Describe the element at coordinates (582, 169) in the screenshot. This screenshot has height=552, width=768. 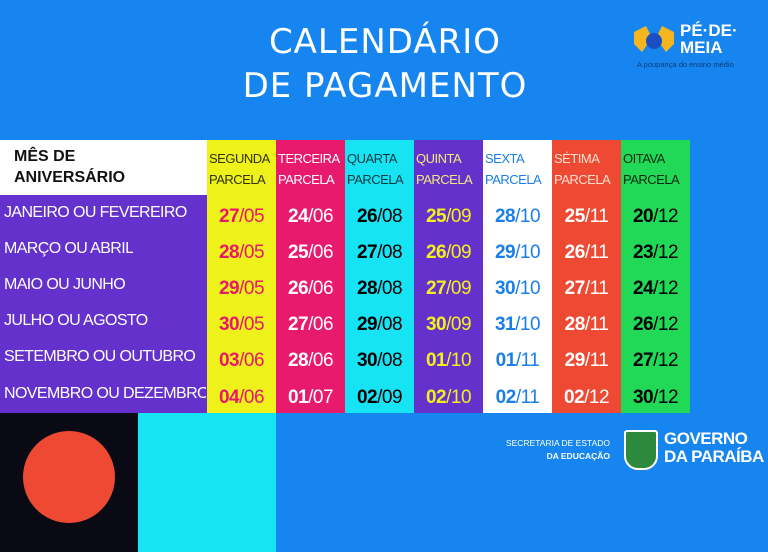
I see `column-header: SÉTIMA PARCELA` at that location.